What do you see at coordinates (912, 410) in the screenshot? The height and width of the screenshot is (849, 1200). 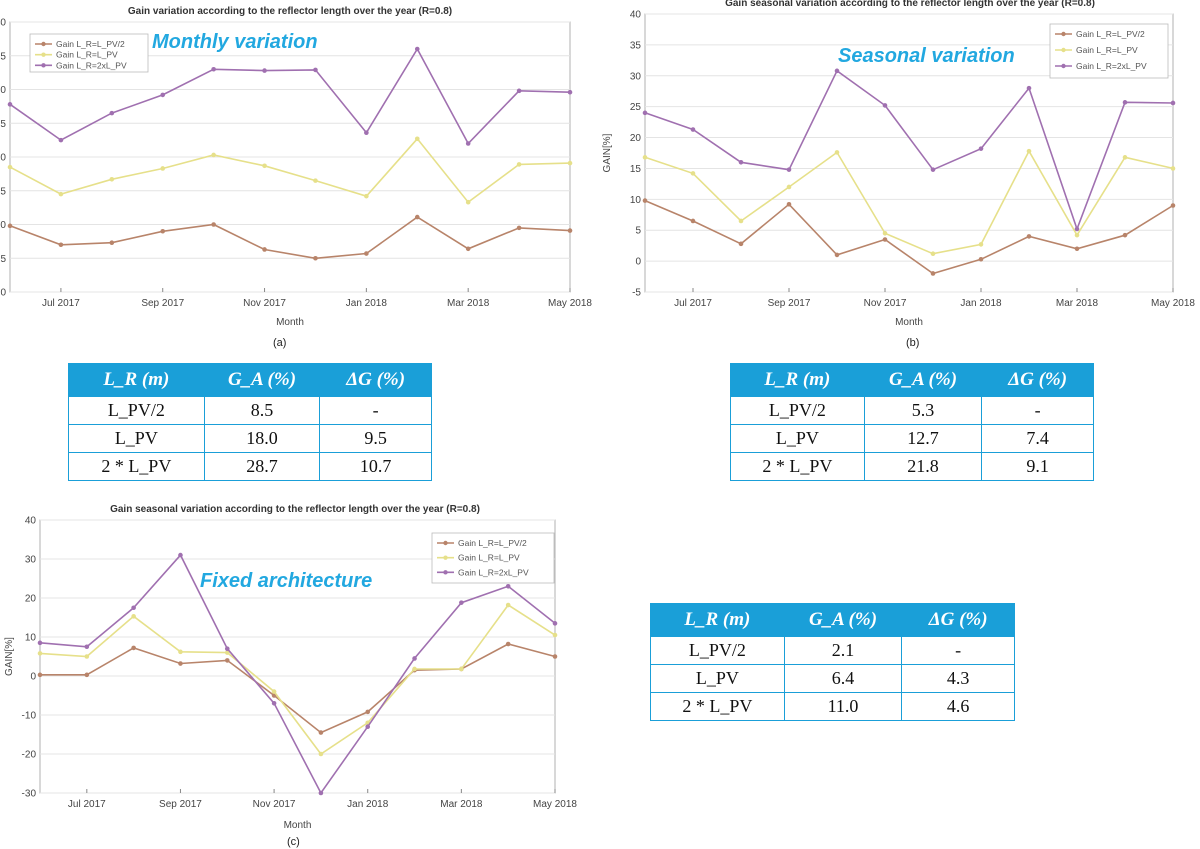 I see `table-row: L_PV/2 5.3-` at bounding box center [912, 410].